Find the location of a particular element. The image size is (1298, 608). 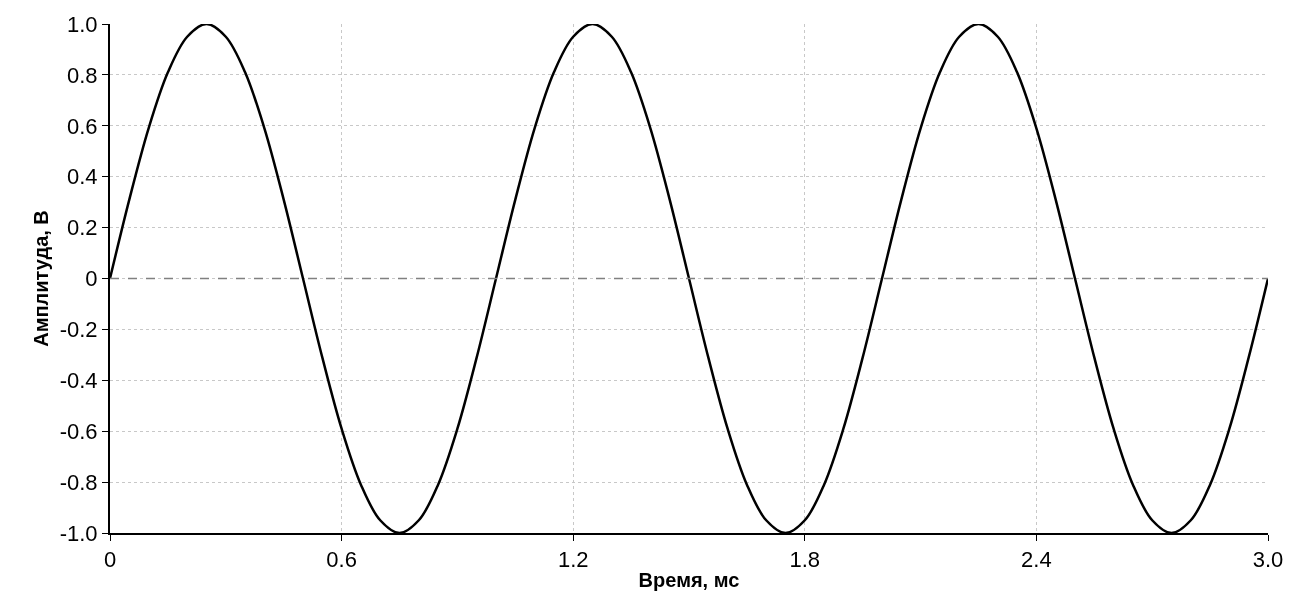

x-tick-label: 0.6 is located at coordinates (341, 560).